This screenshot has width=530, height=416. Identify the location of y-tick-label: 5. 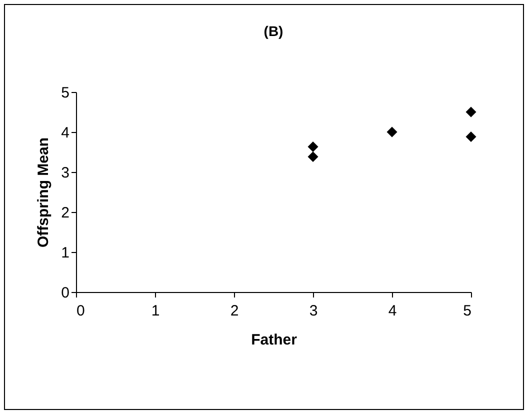
(65, 93).